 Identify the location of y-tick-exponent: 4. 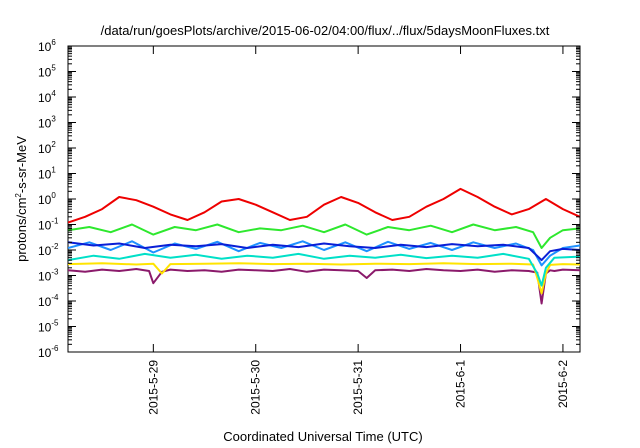
(53, 93).